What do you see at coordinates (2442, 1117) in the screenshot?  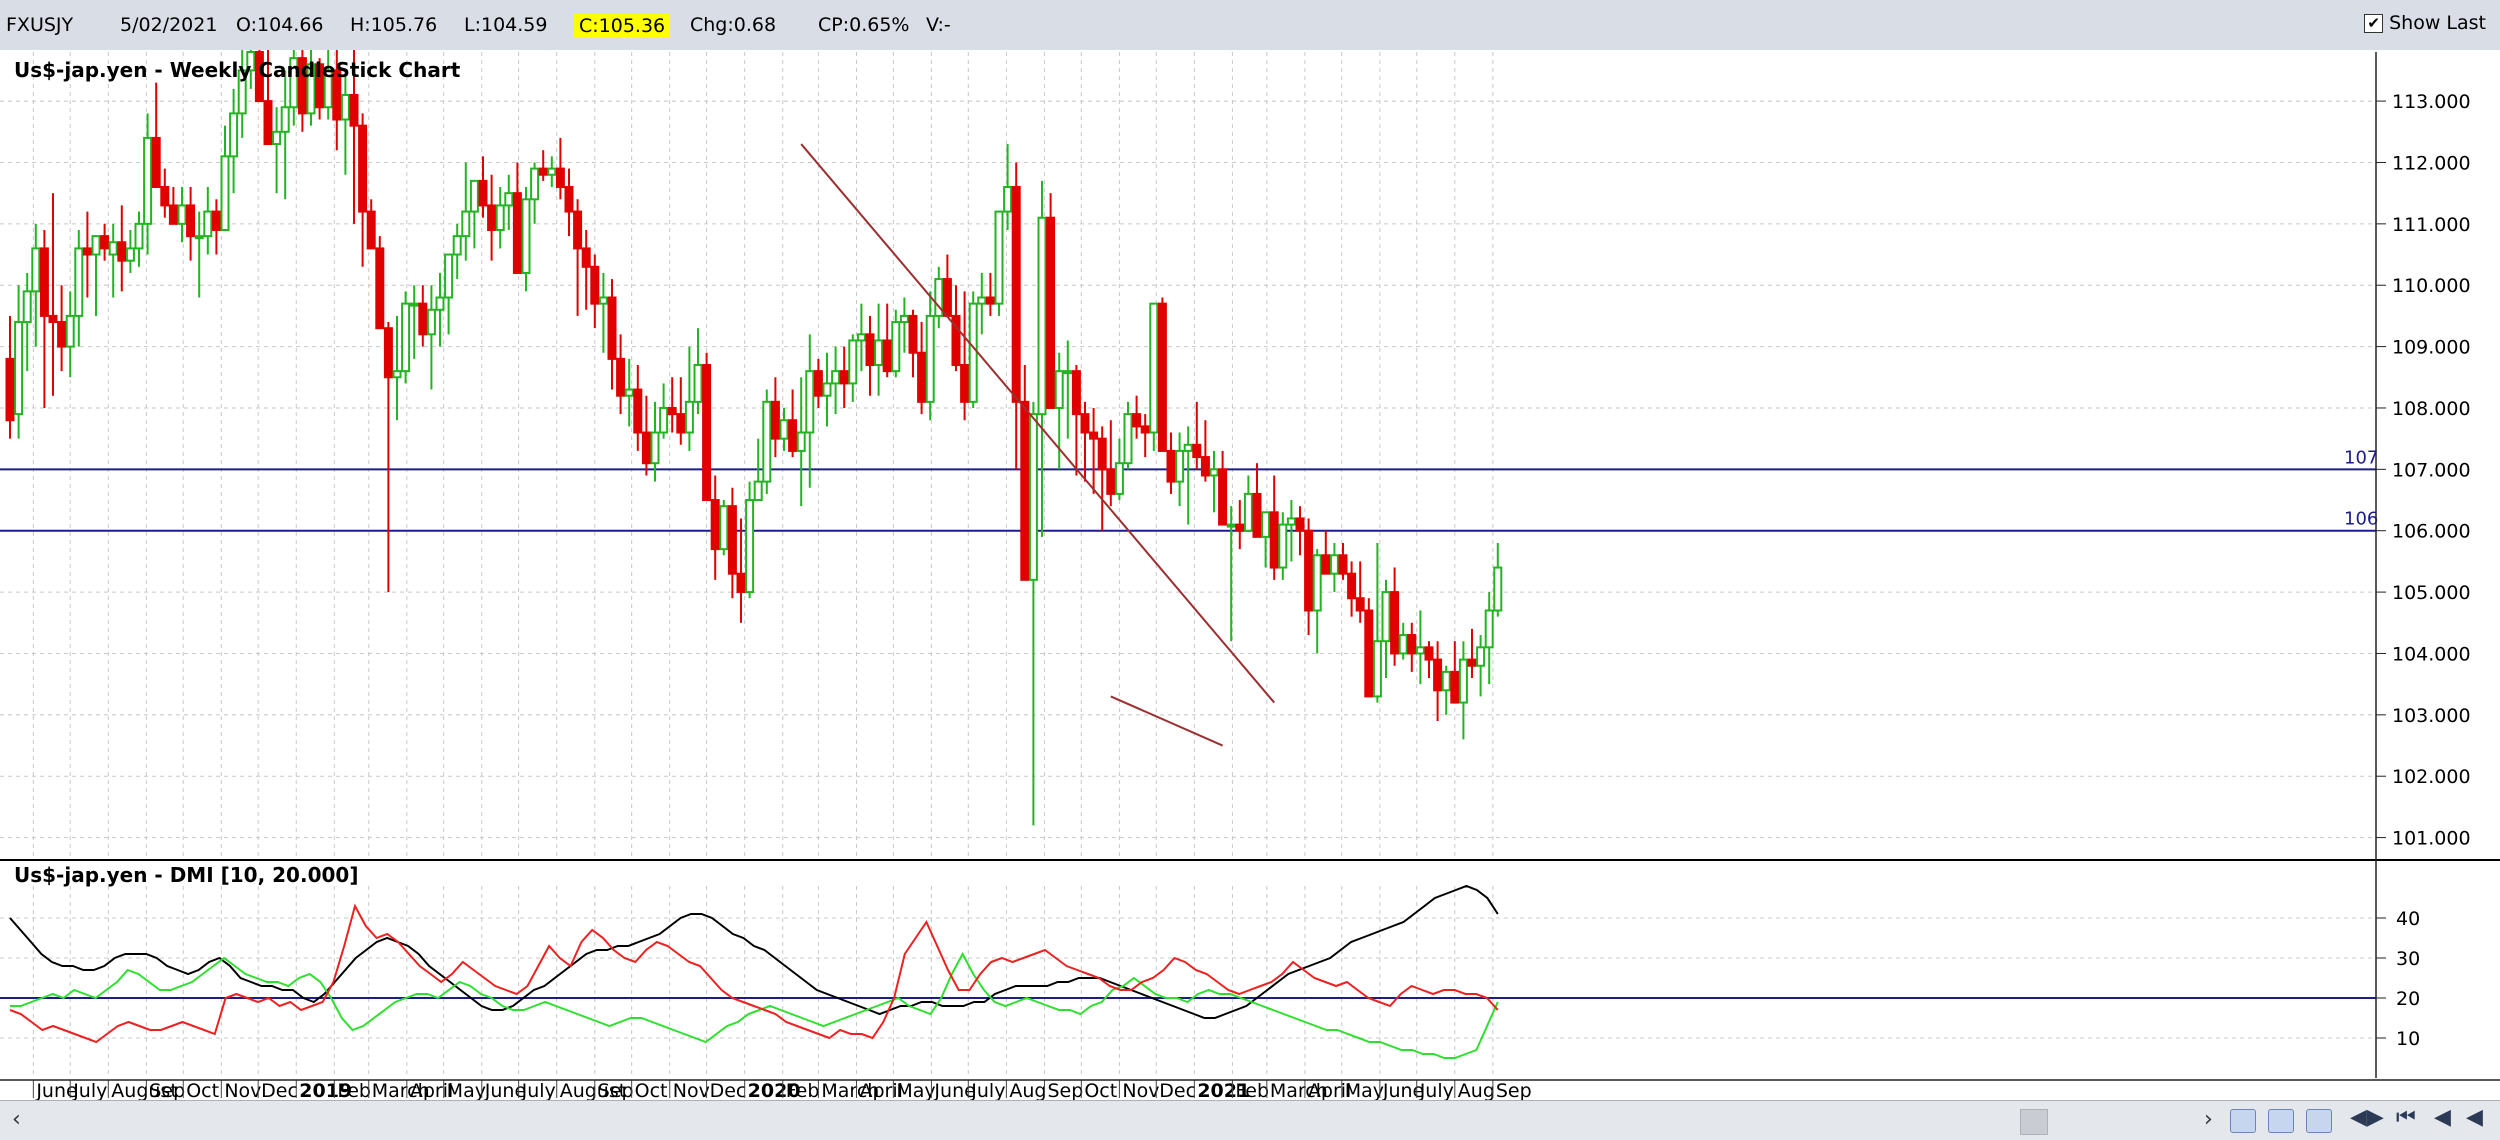 I see `nav-next-icon: ◀` at bounding box center [2442, 1117].